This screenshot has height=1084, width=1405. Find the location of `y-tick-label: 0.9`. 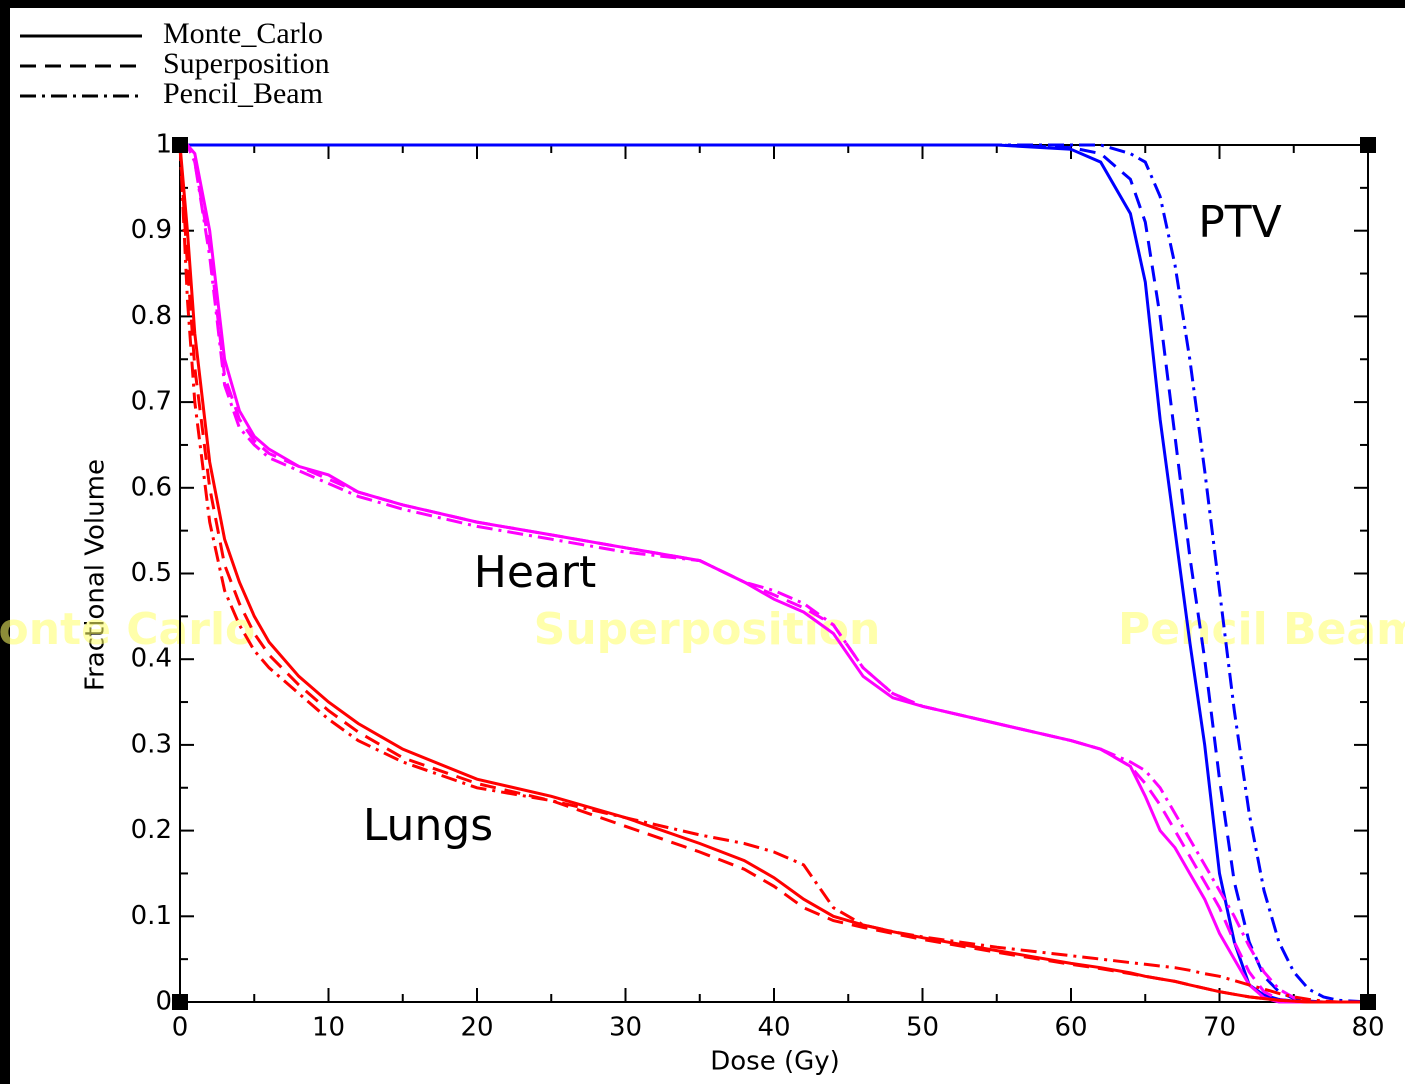

y-tick-label: 0.9 is located at coordinates (151, 230).